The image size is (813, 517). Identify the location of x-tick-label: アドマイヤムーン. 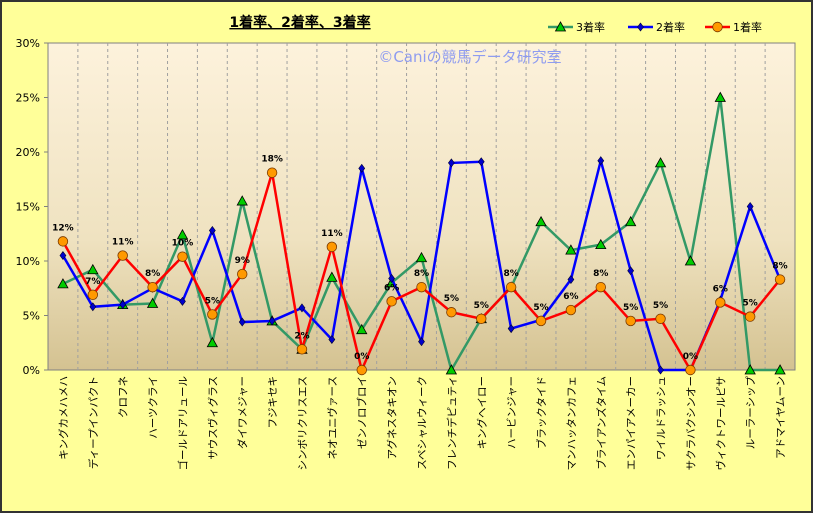
(781, 417).